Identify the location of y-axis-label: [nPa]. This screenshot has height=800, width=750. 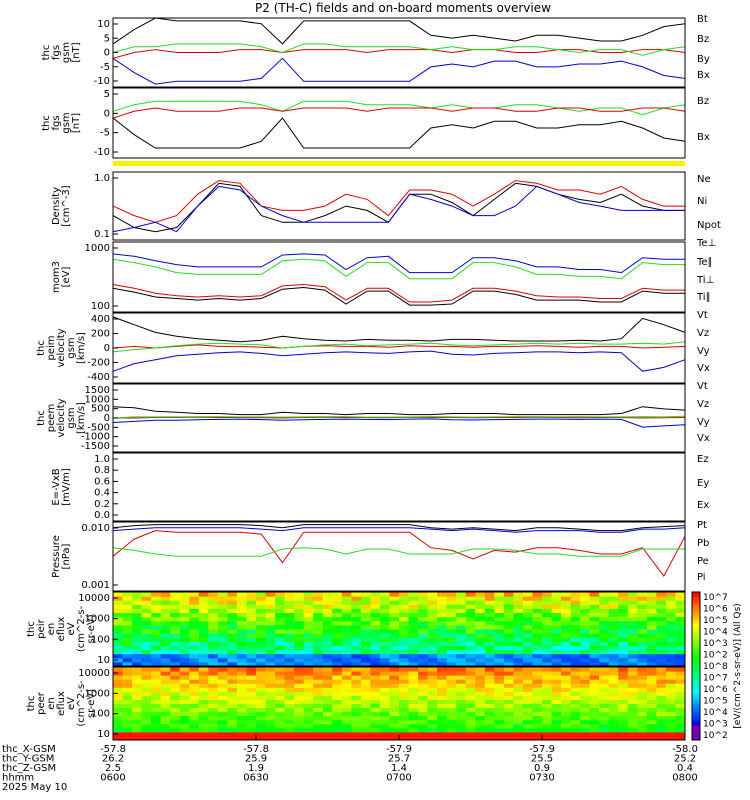
(66, 556).